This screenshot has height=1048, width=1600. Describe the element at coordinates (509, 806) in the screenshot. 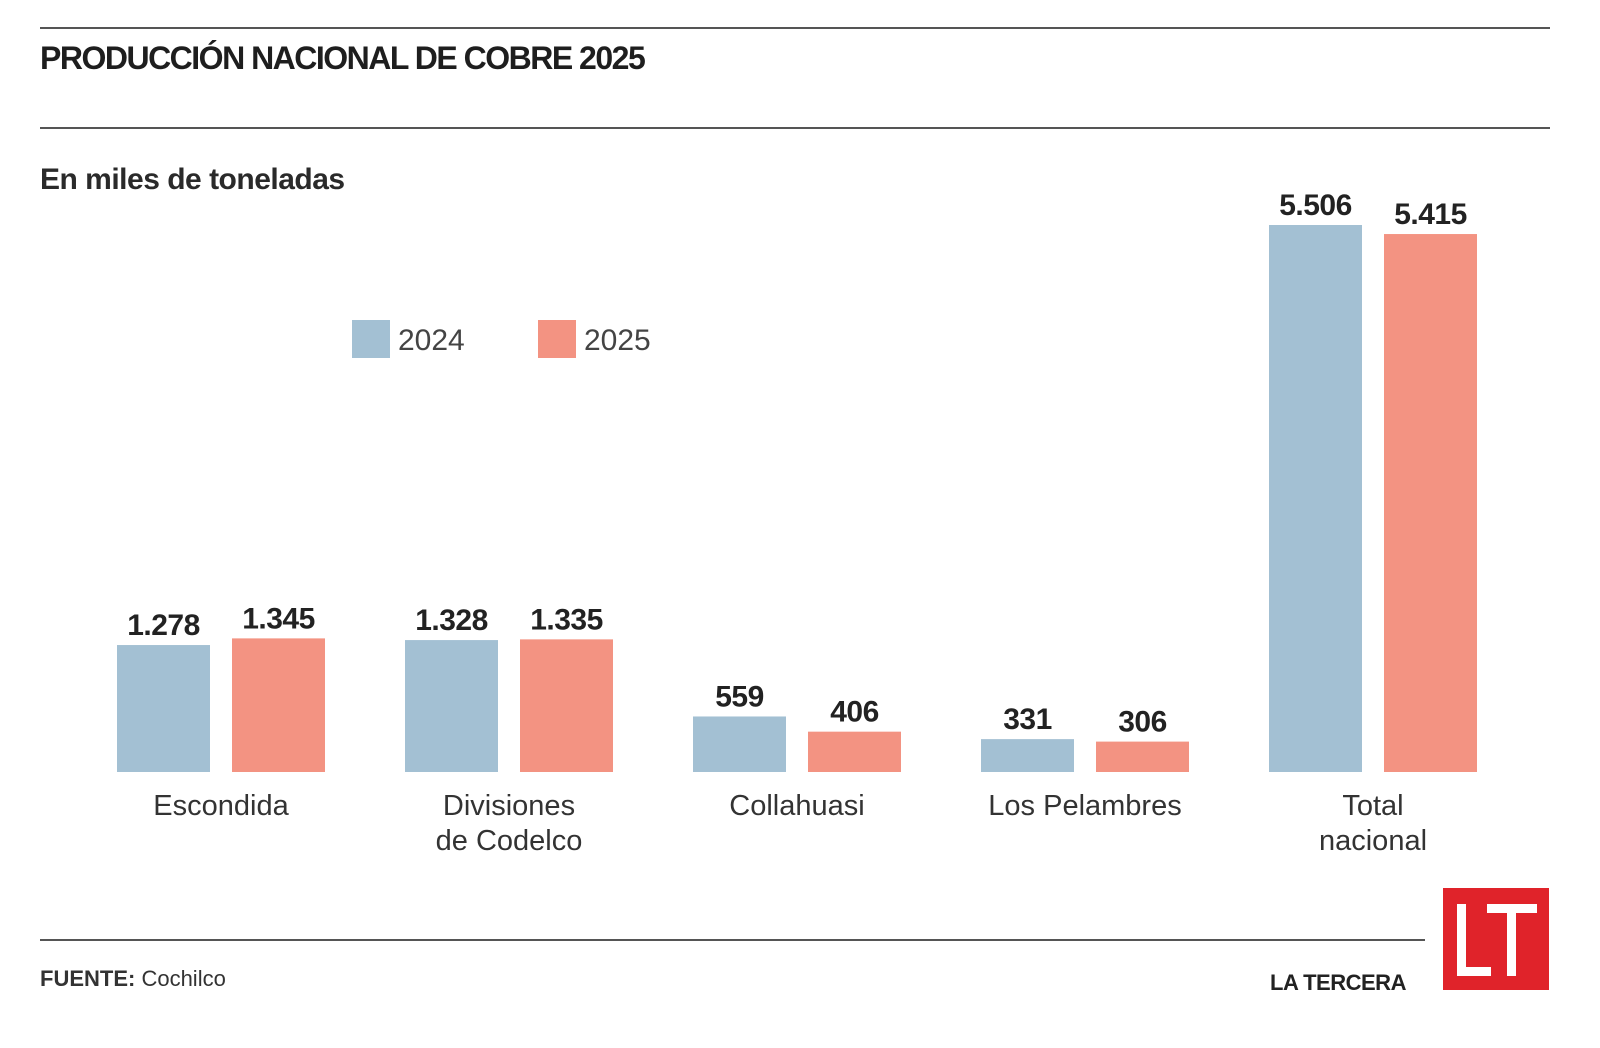

I see `category-label: Divisiones` at that location.